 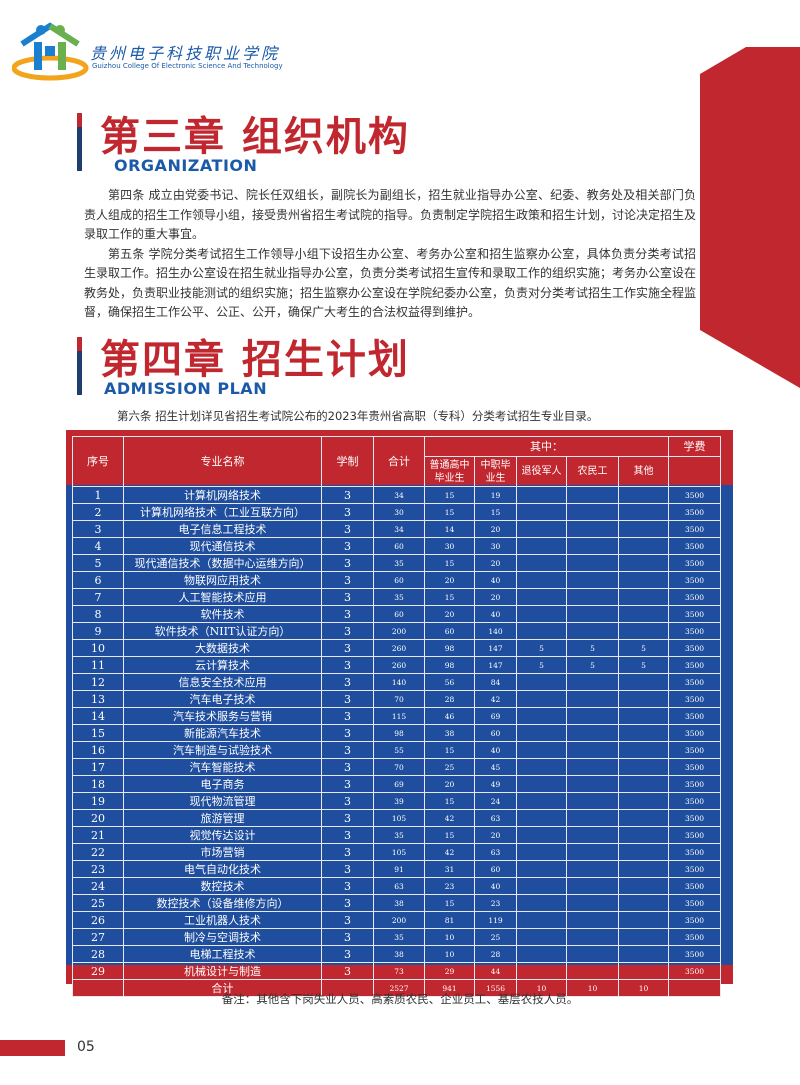 What do you see at coordinates (399, 988) in the screenshot?
I see `cell-total: 2527` at bounding box center [399, 988].